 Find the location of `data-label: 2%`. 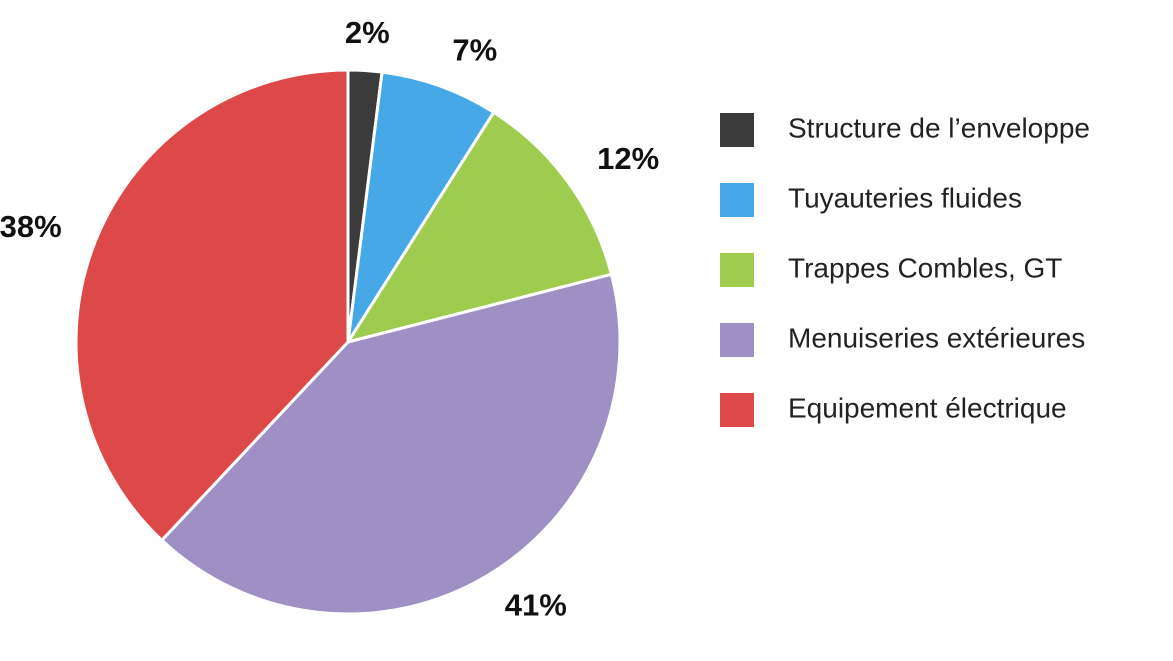

data-label: 2% is located at coordinates (367, 32).